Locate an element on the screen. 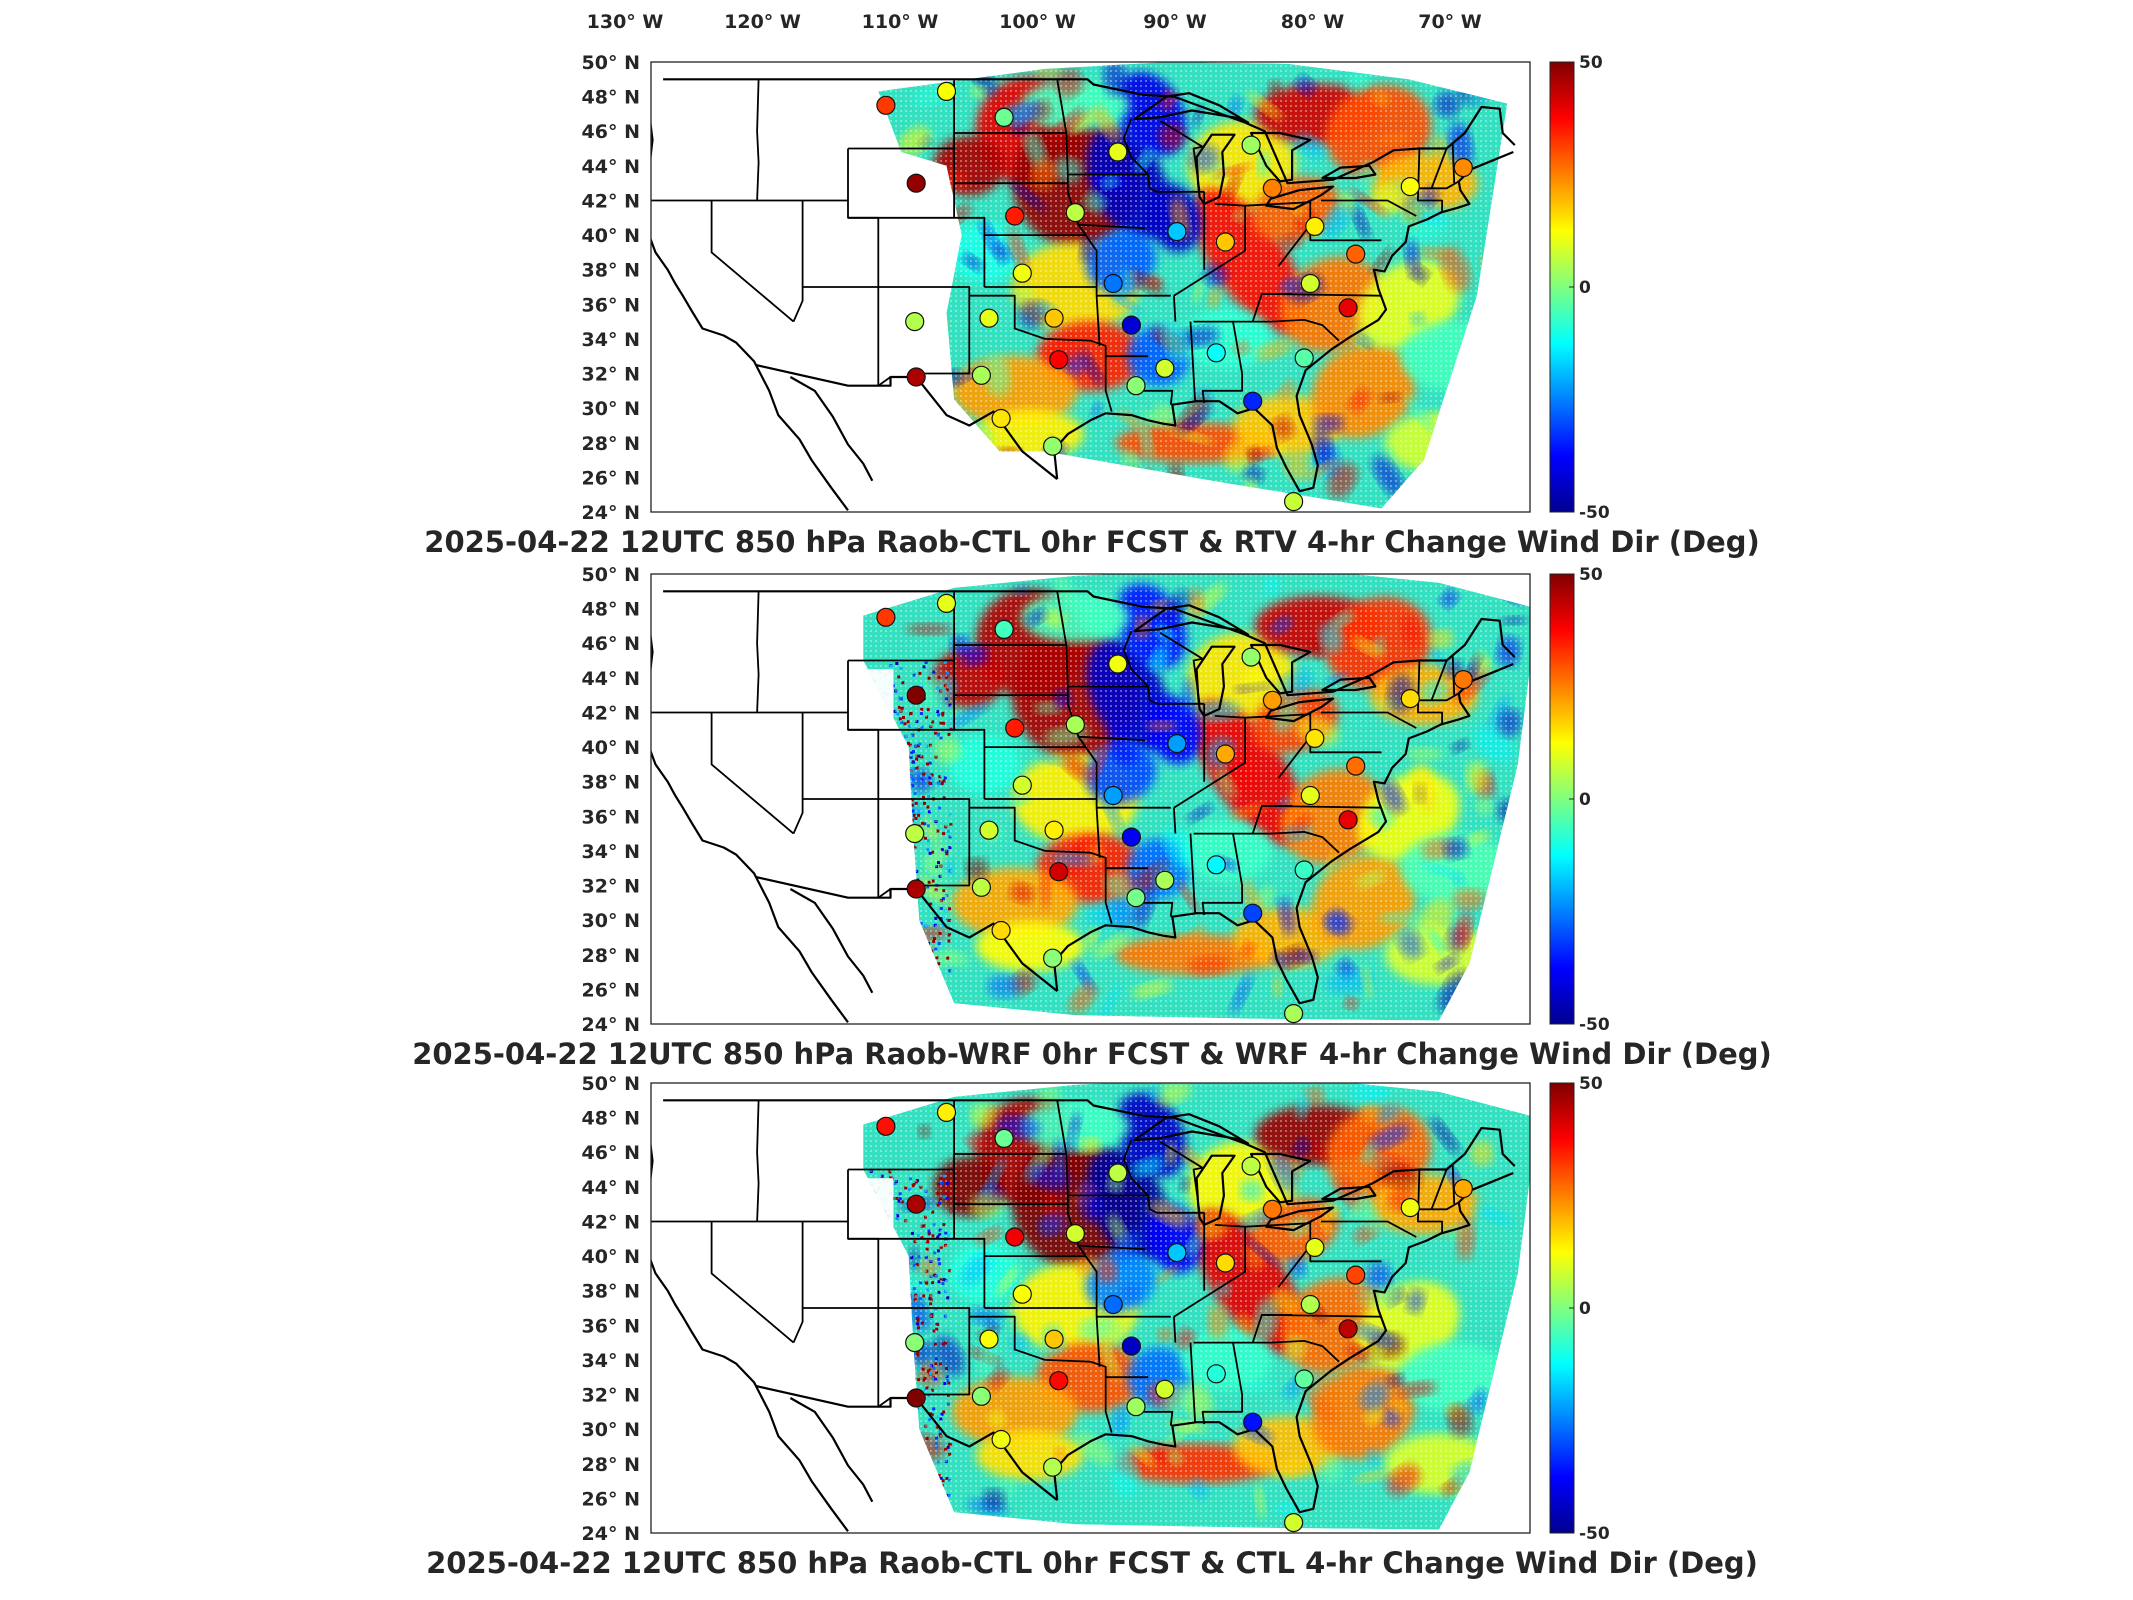 This screenshot has height=1600, width=2133. latitude-label: 30° N is located at coordinates (611, 409).